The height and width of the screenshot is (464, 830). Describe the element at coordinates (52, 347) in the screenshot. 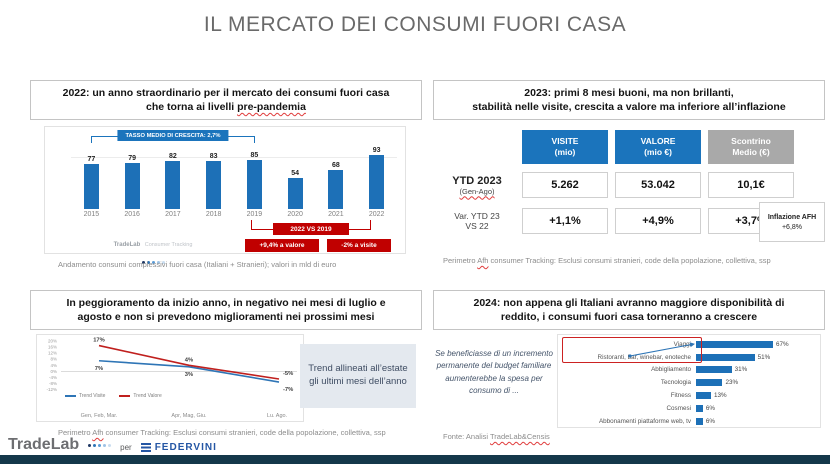

I see `svg-text: 16%` at that location.